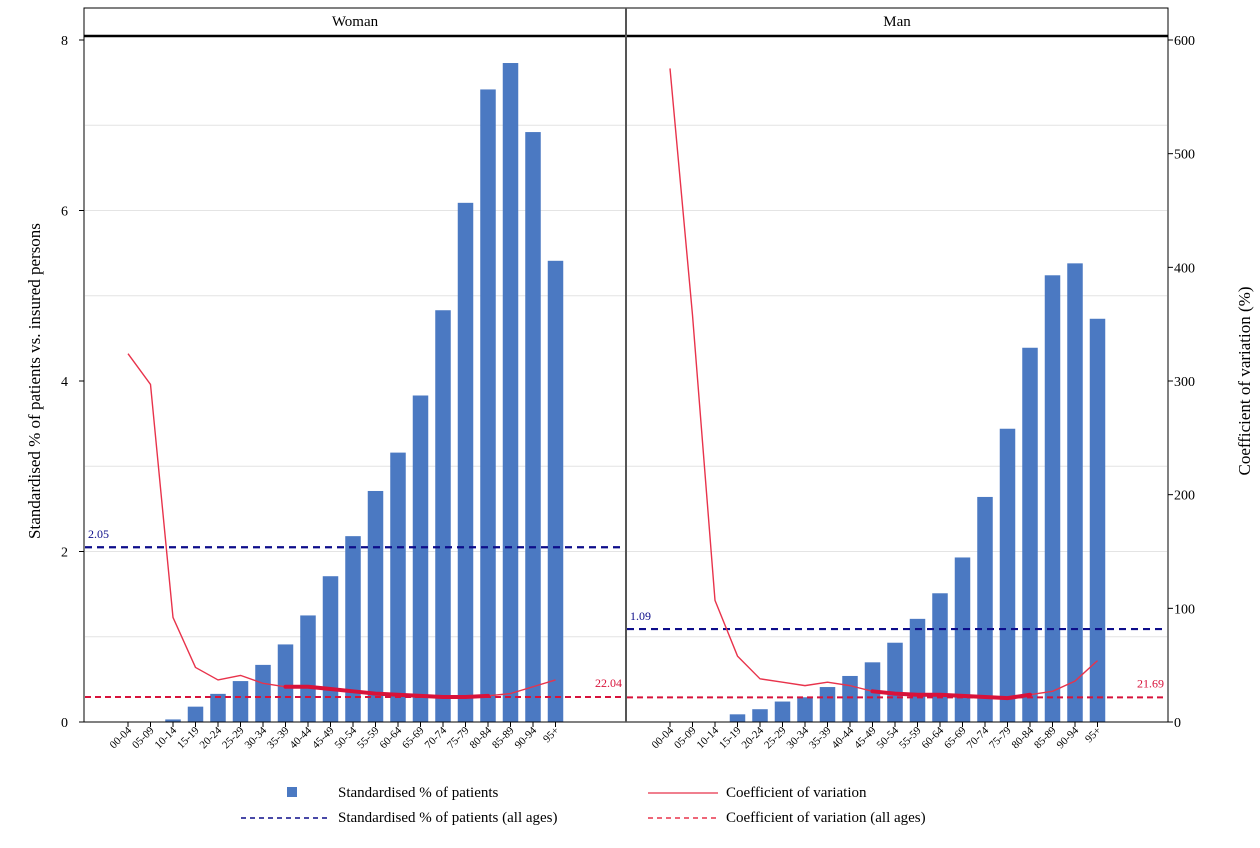  What do you see at coordinates (1177, 723) in the screenshot?
I see `y2-tick-label: 0` at bounding box center [1177, 723].